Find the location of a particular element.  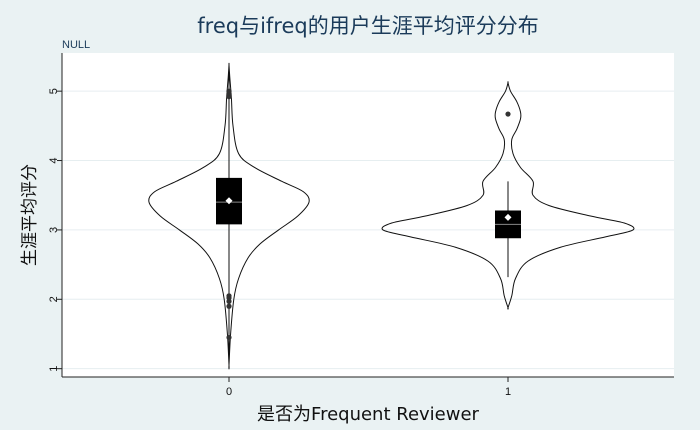

y-tick-label-5: 5 is located at coordinates (54, 91).